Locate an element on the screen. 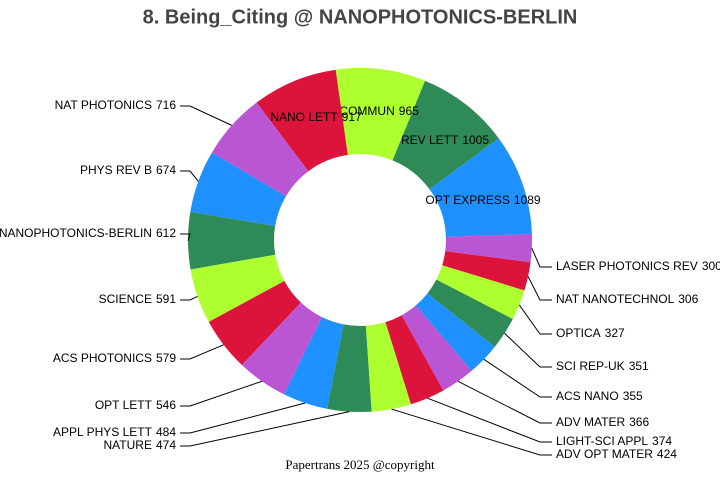 This screenshot has height=480, width=720. slice-label: LIGHT-SCI APPL 374 is located at coordinates (614, 441).